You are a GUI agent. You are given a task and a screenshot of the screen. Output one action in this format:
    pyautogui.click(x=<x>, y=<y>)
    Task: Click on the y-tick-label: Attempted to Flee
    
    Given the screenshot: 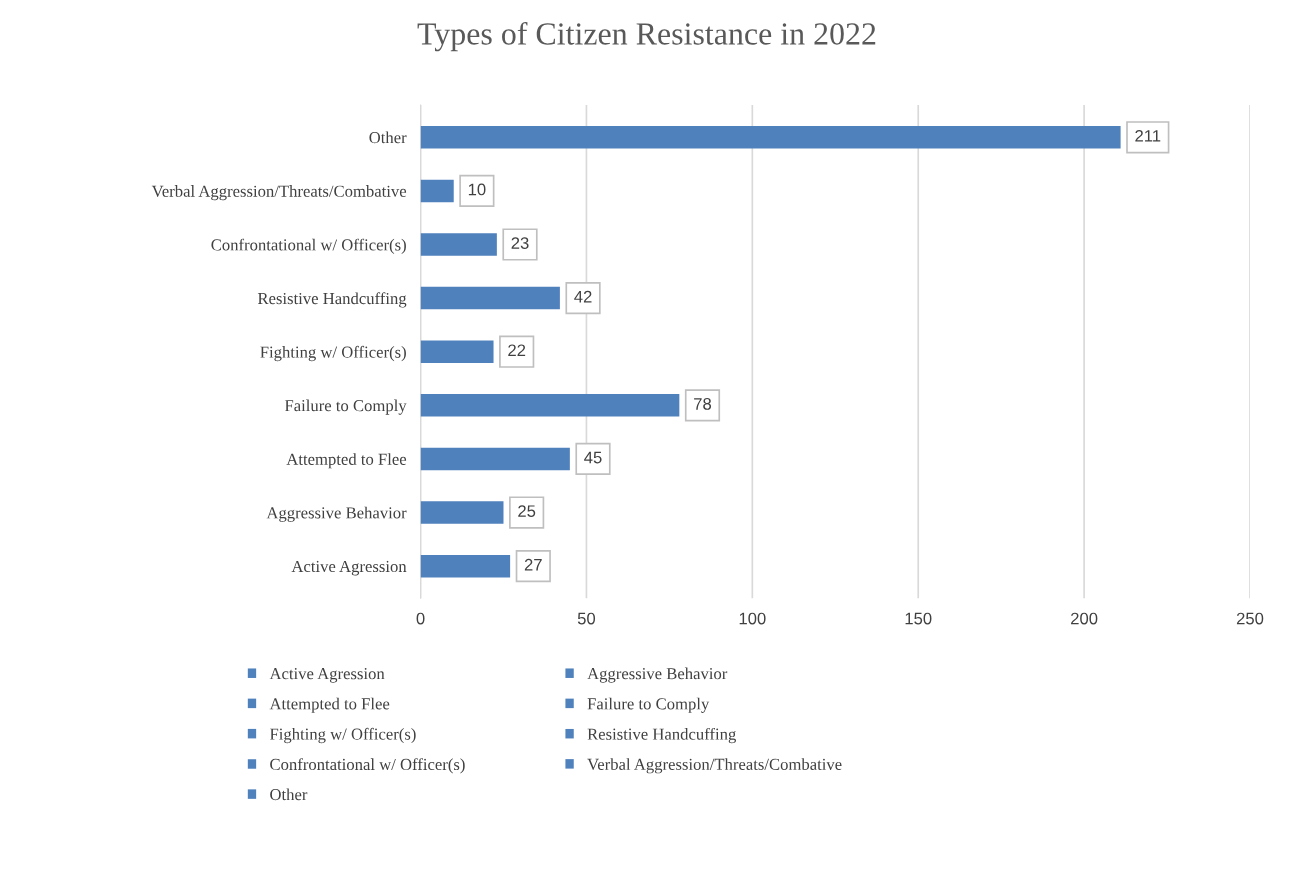 What is the action you would take?
    pyautogui.click(x=346, y=461)
    